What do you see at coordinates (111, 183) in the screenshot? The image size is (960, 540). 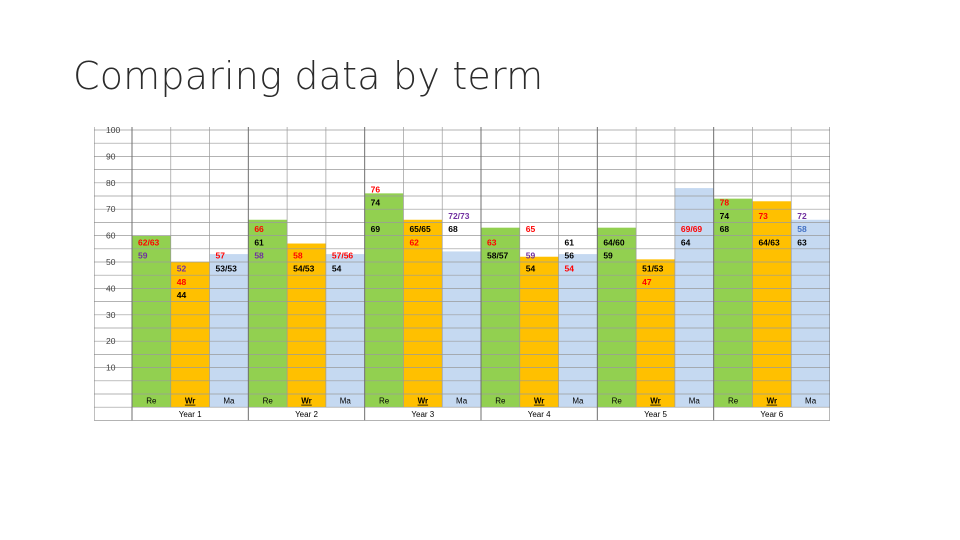 I see `row-label: 80` at bounding box center [111, 183].